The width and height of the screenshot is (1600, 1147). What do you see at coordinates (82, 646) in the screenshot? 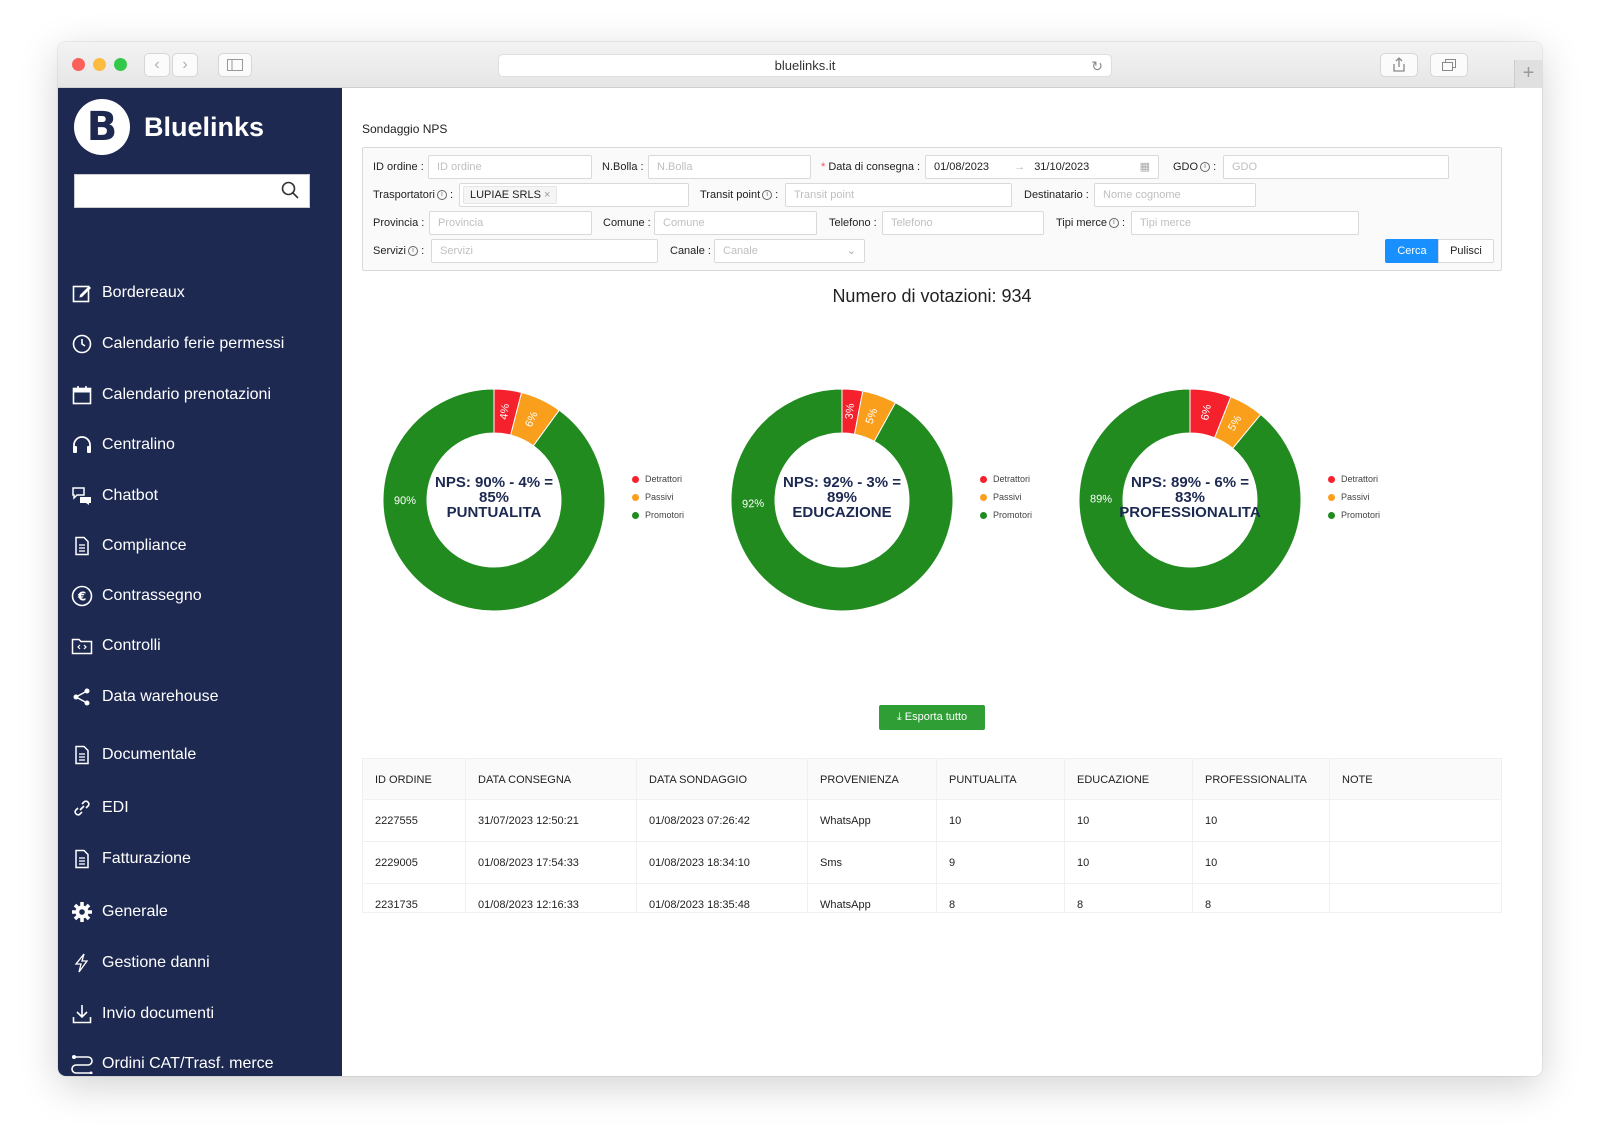
I see `folder-code-icon` at bounding box center [82, 646].